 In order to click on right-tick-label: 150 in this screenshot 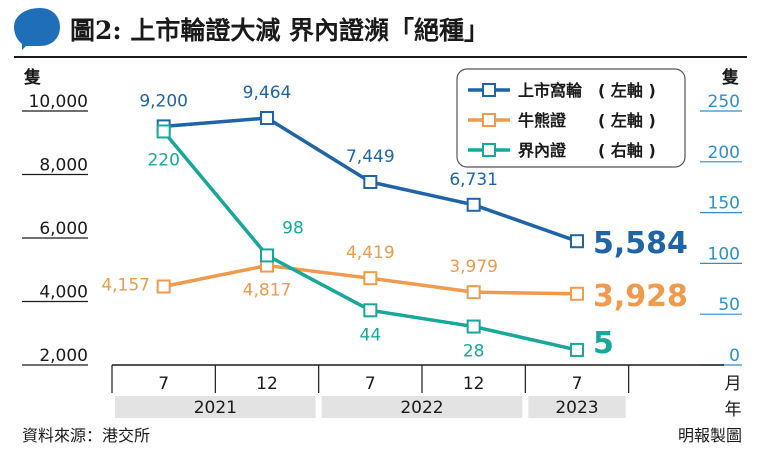, I will do `click(724, 204)`.